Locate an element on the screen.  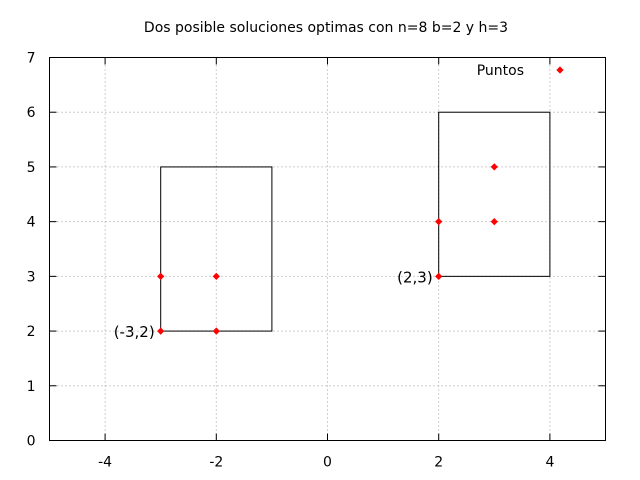
x-tick-label: 2 is located at coordinates (438, 463).